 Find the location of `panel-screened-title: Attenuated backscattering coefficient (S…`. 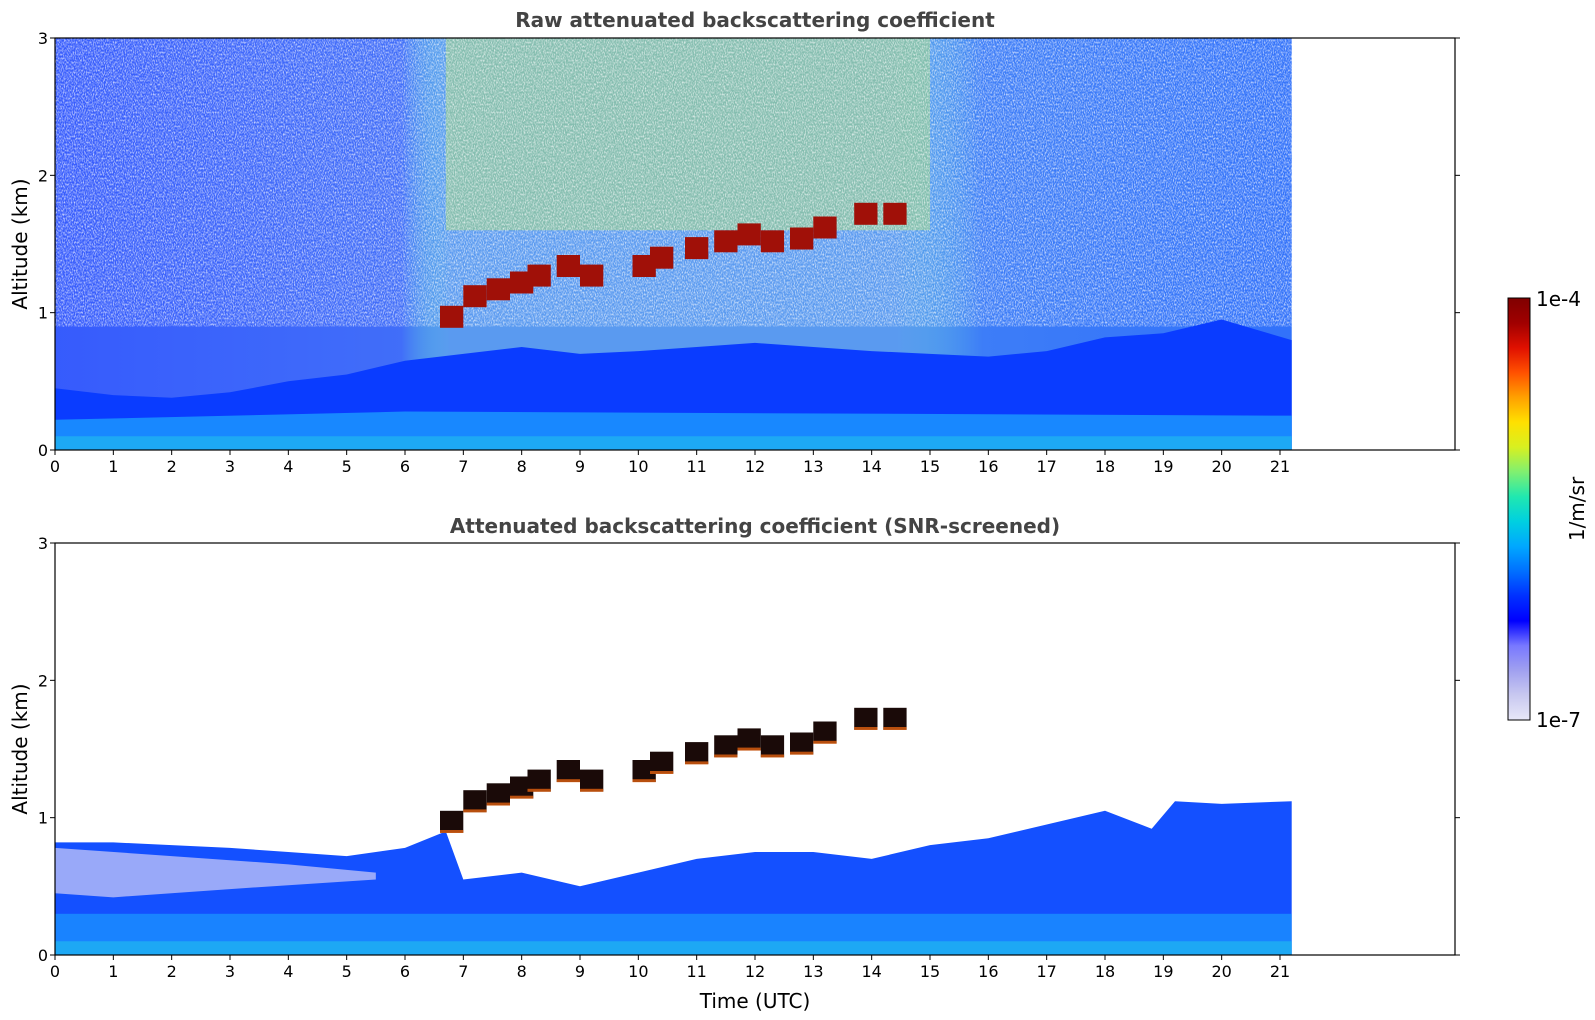

panel-screened-title: Attenuated backscattering coefficient (S… is located at coordinates (755, 526).